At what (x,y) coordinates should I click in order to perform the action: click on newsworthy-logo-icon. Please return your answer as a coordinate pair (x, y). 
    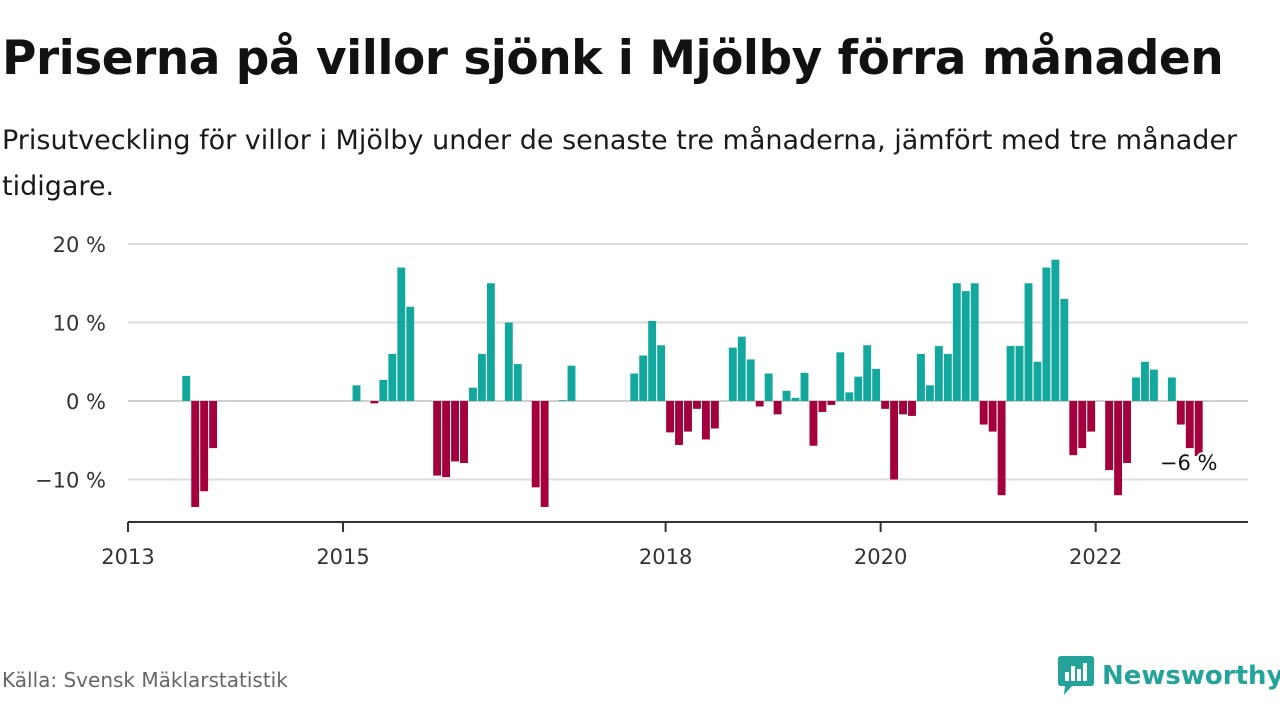
    Looking at the image, I should click on (1076, 675).